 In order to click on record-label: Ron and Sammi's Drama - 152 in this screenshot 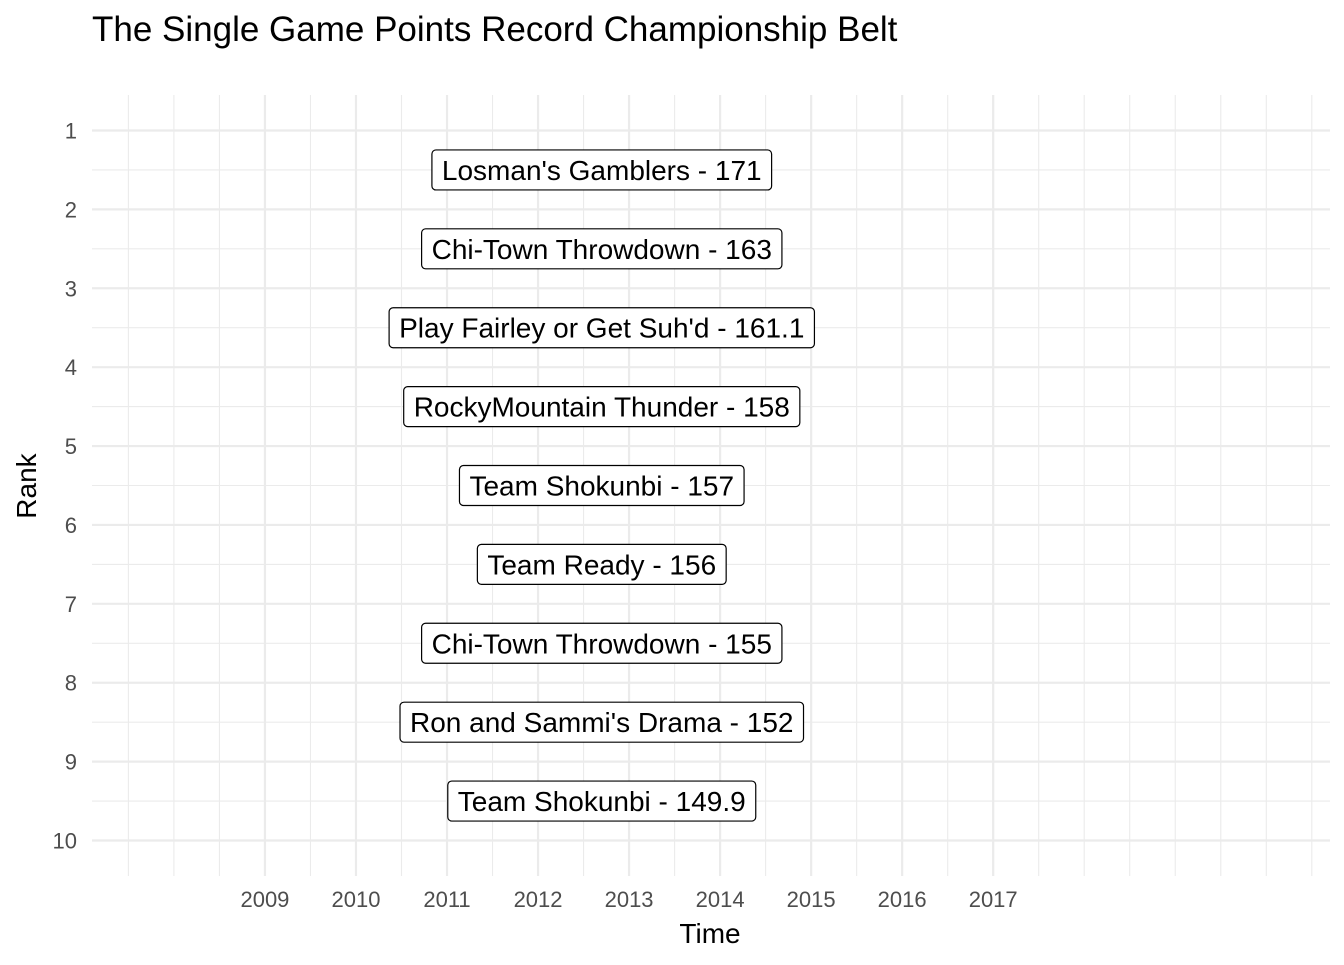, I will do `click(602, 722)`.